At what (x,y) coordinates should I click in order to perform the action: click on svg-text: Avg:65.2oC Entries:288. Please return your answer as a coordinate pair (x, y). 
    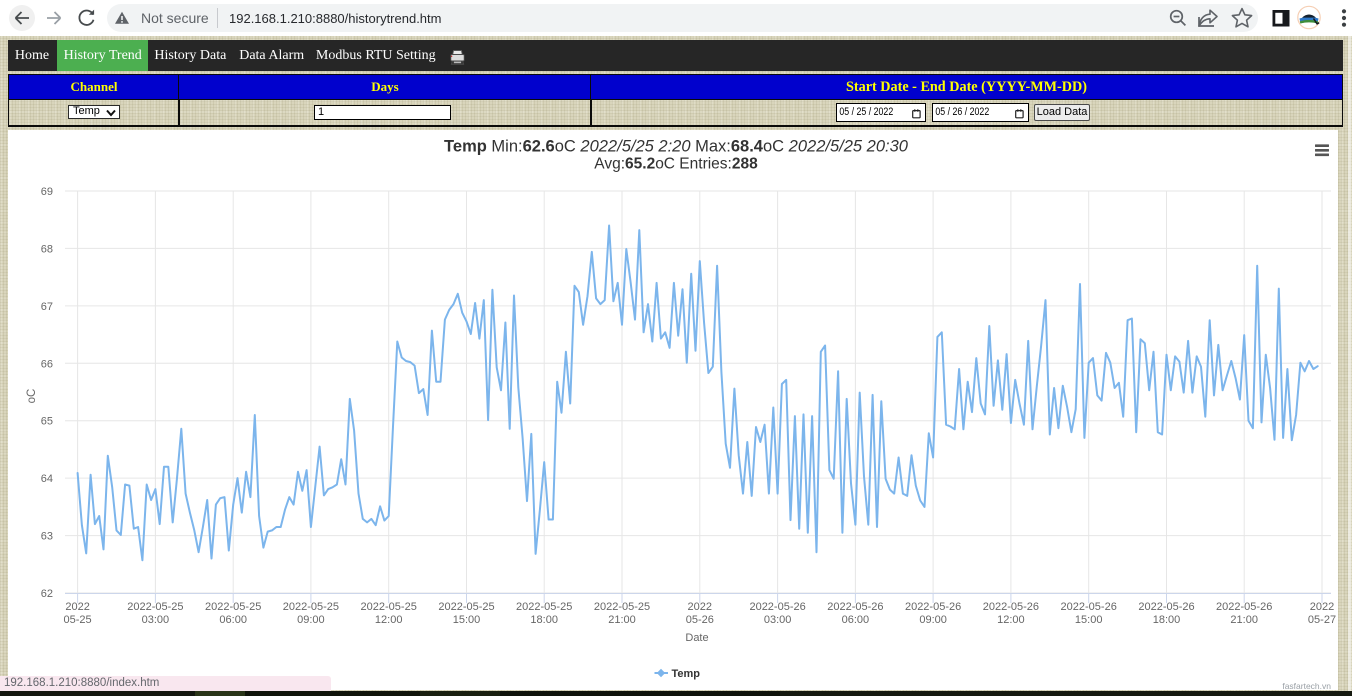
    Looking at the image, I should click on (676, 164).